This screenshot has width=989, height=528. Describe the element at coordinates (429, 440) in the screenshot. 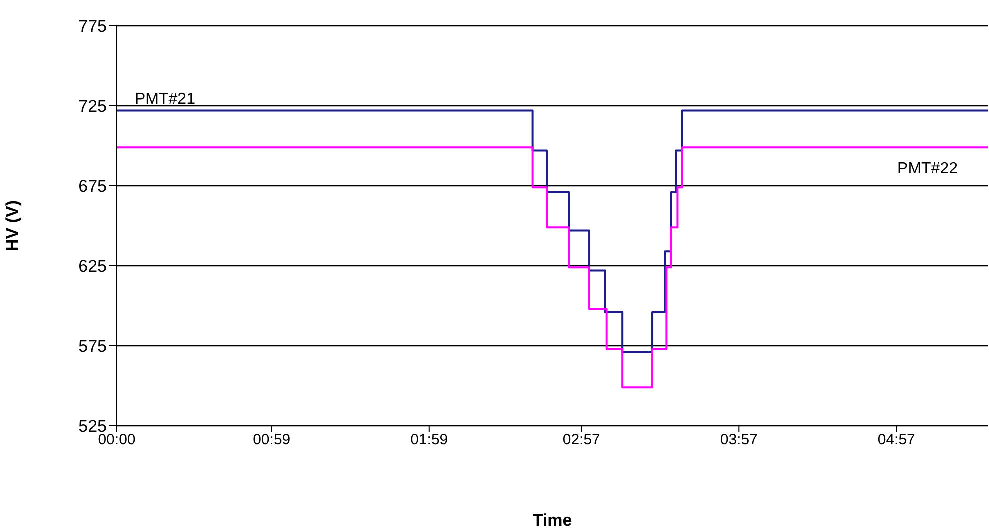

I see `x-tick-label: 01:59` at that location.